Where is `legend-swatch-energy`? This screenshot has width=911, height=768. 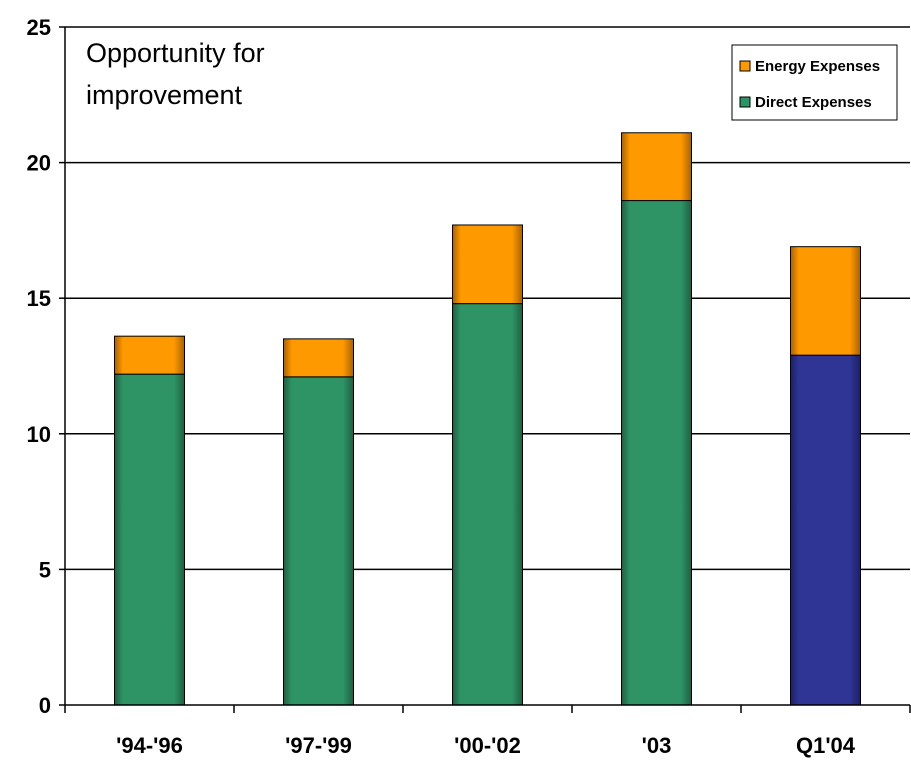
legend-swatch-energy is located at coordinates (745, 66).